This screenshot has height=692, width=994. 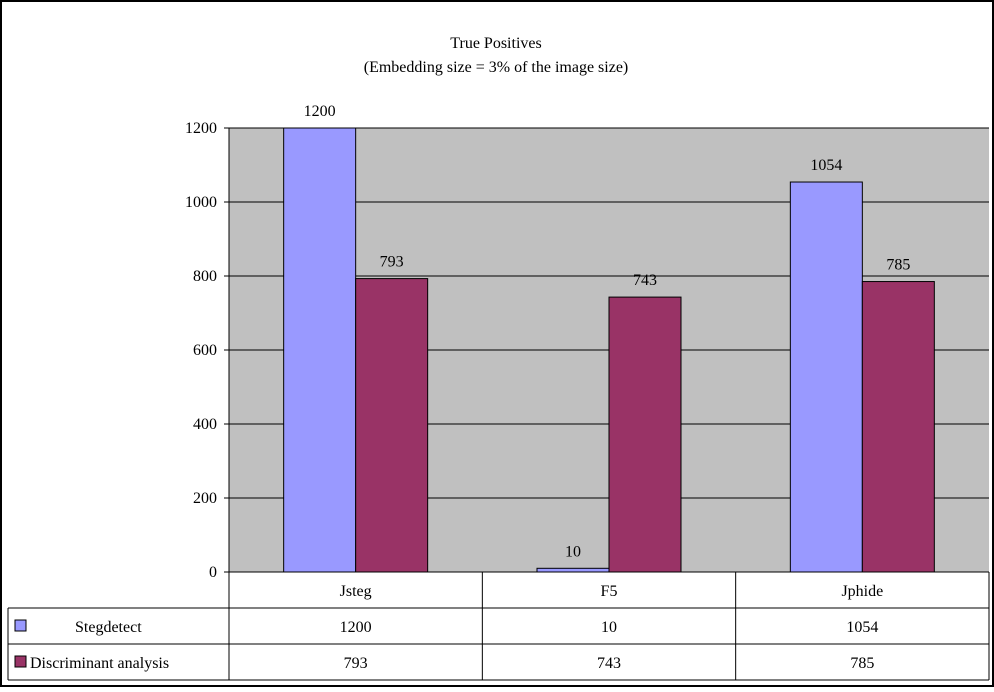 I want to click on y-tick-label: 1200, so click(x=201, y=128).